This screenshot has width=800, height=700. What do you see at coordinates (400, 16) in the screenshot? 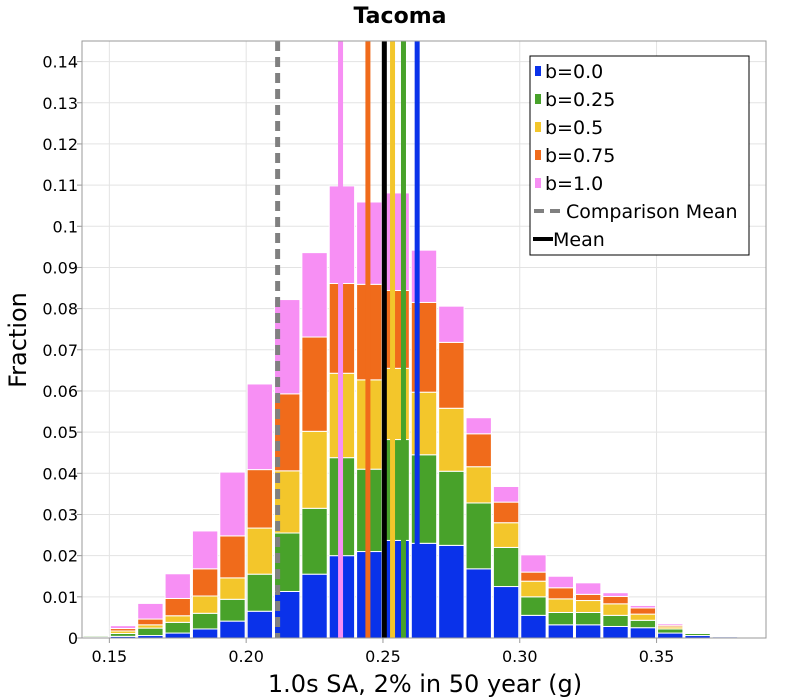
I see `chart-title: Tacoma` at bounding box center [400, 16].